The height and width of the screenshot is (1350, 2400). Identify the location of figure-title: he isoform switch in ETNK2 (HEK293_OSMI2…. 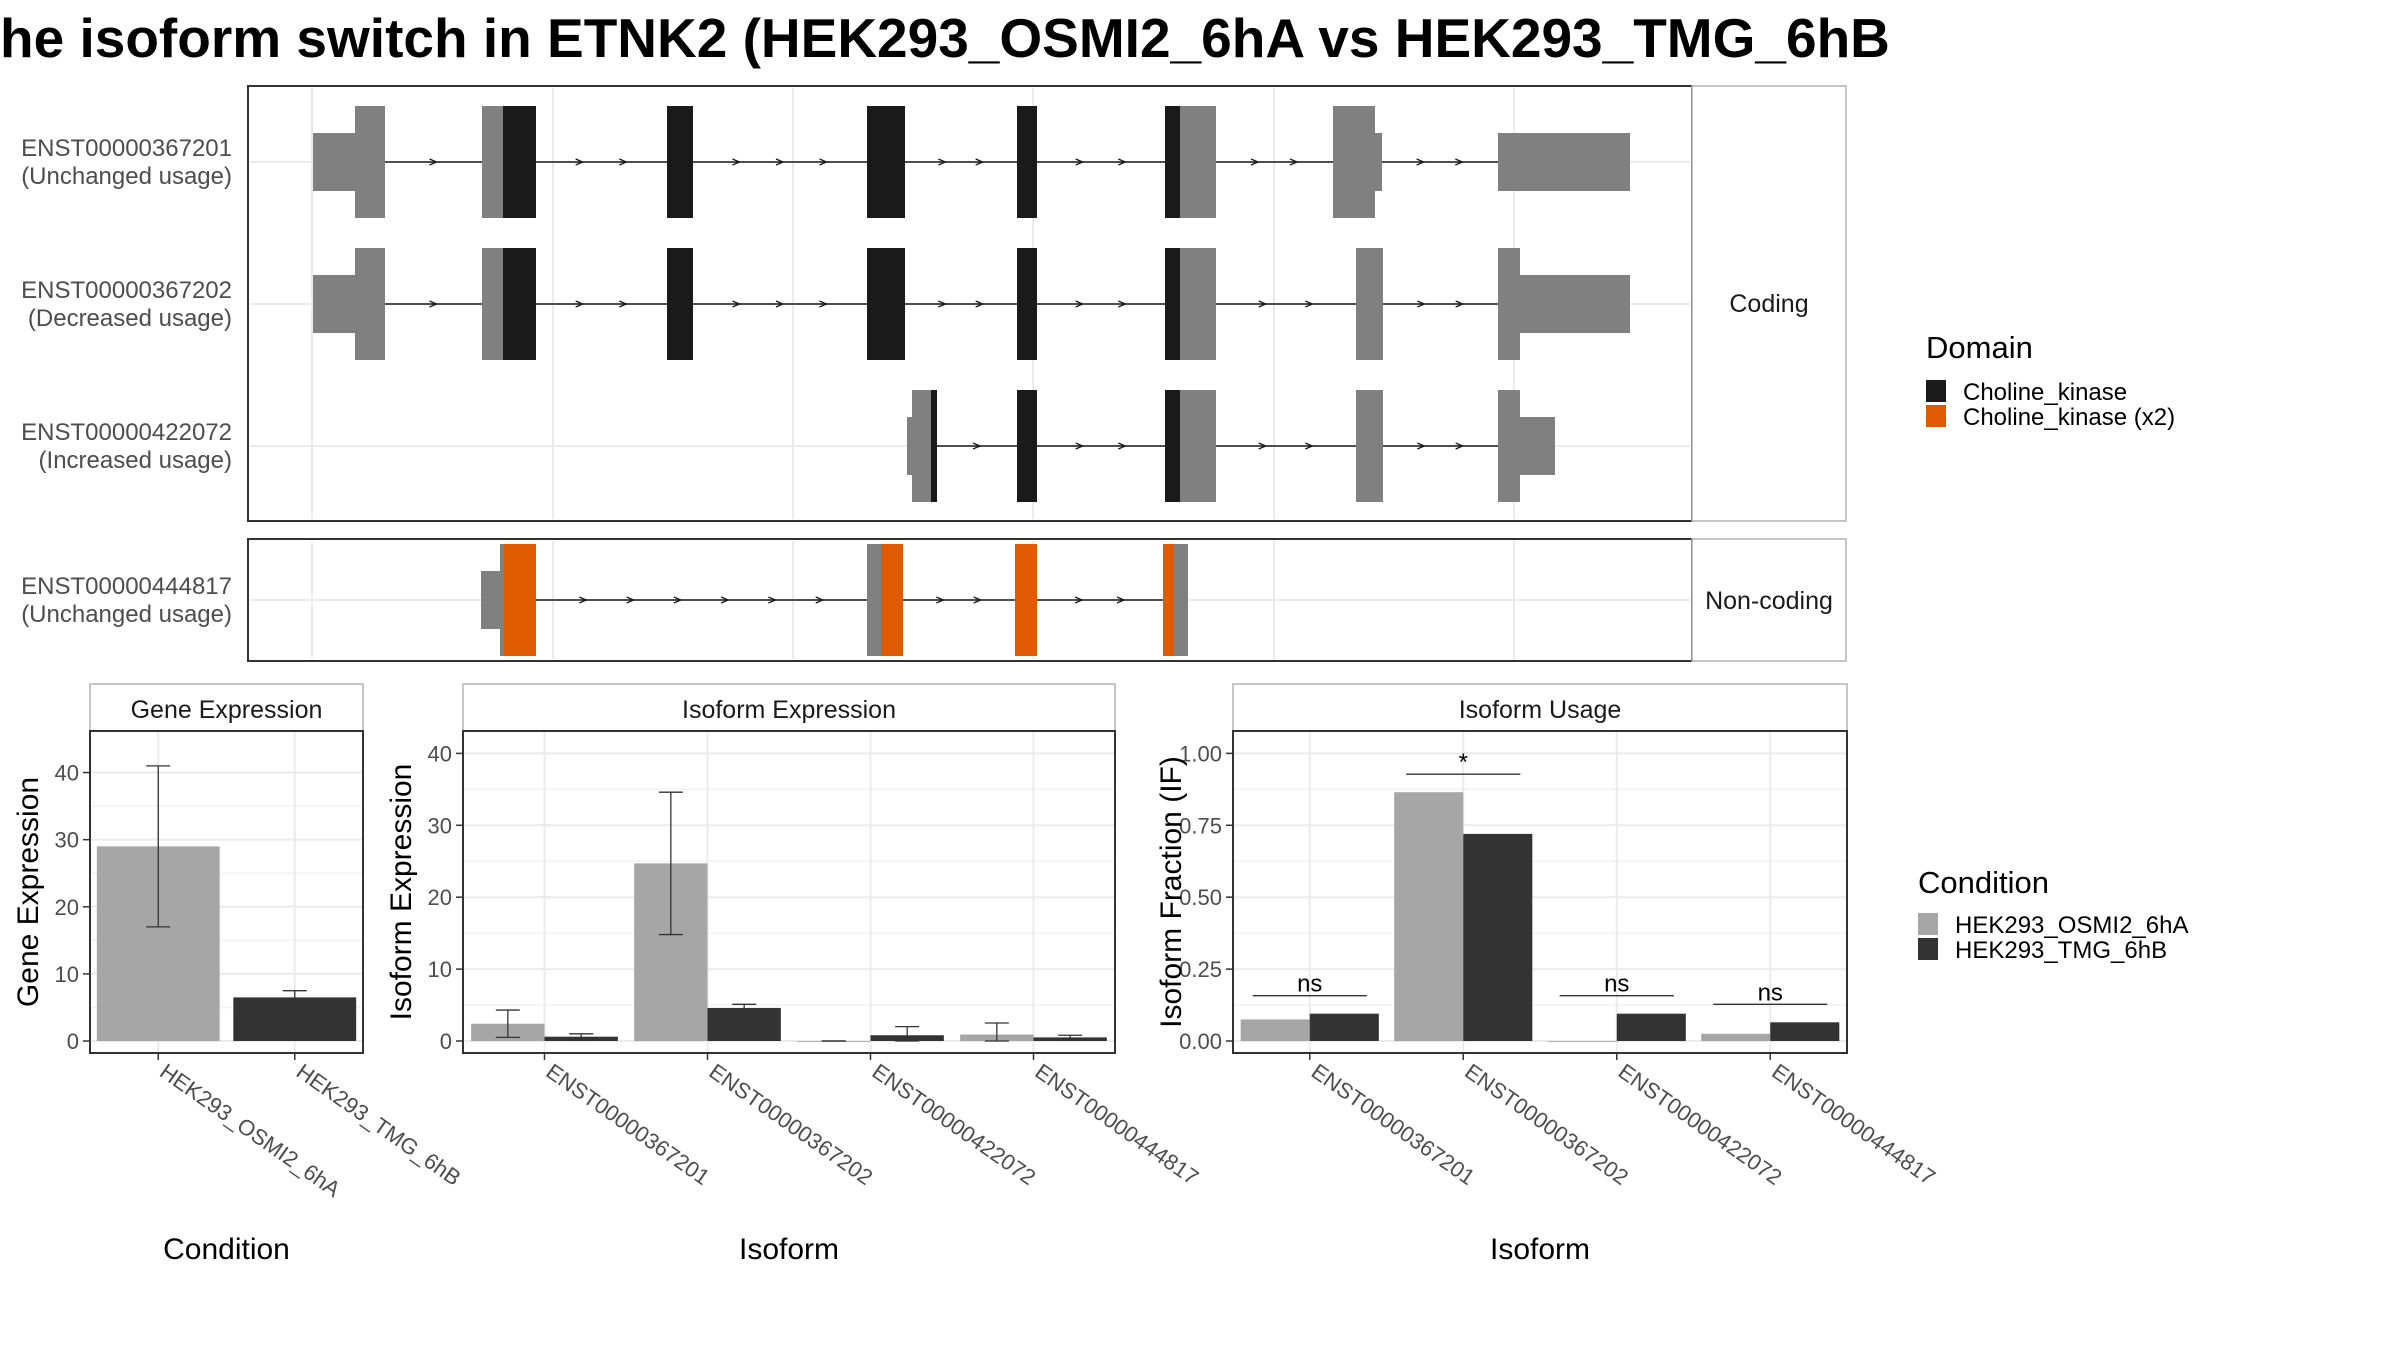
(945, 38).